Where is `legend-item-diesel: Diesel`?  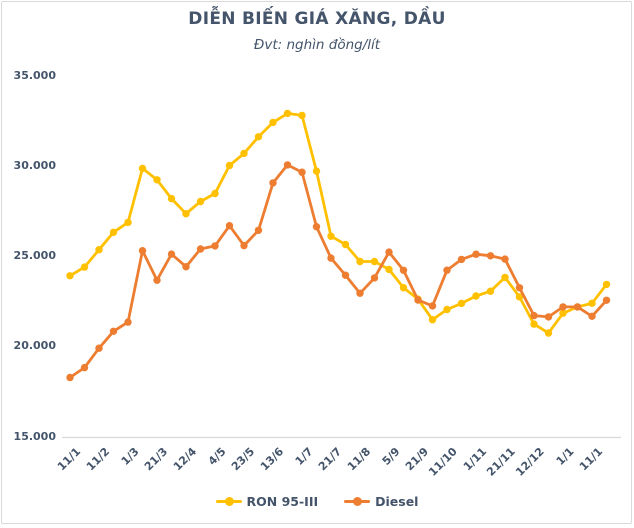 legend-item-diesel: Diesel is located at coordinates (381, 501).